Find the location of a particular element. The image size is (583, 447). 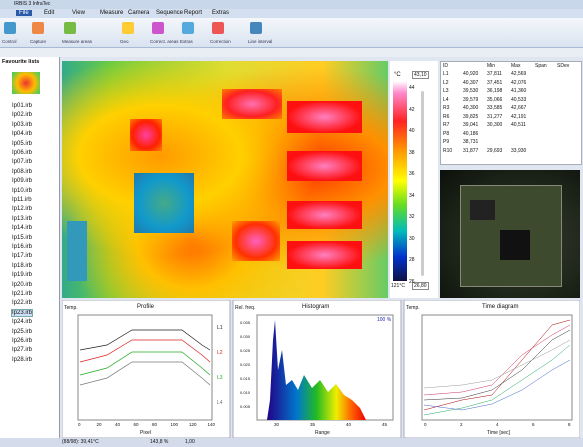

toolbar-group-label: Correction is located at coordinates (220, 41).